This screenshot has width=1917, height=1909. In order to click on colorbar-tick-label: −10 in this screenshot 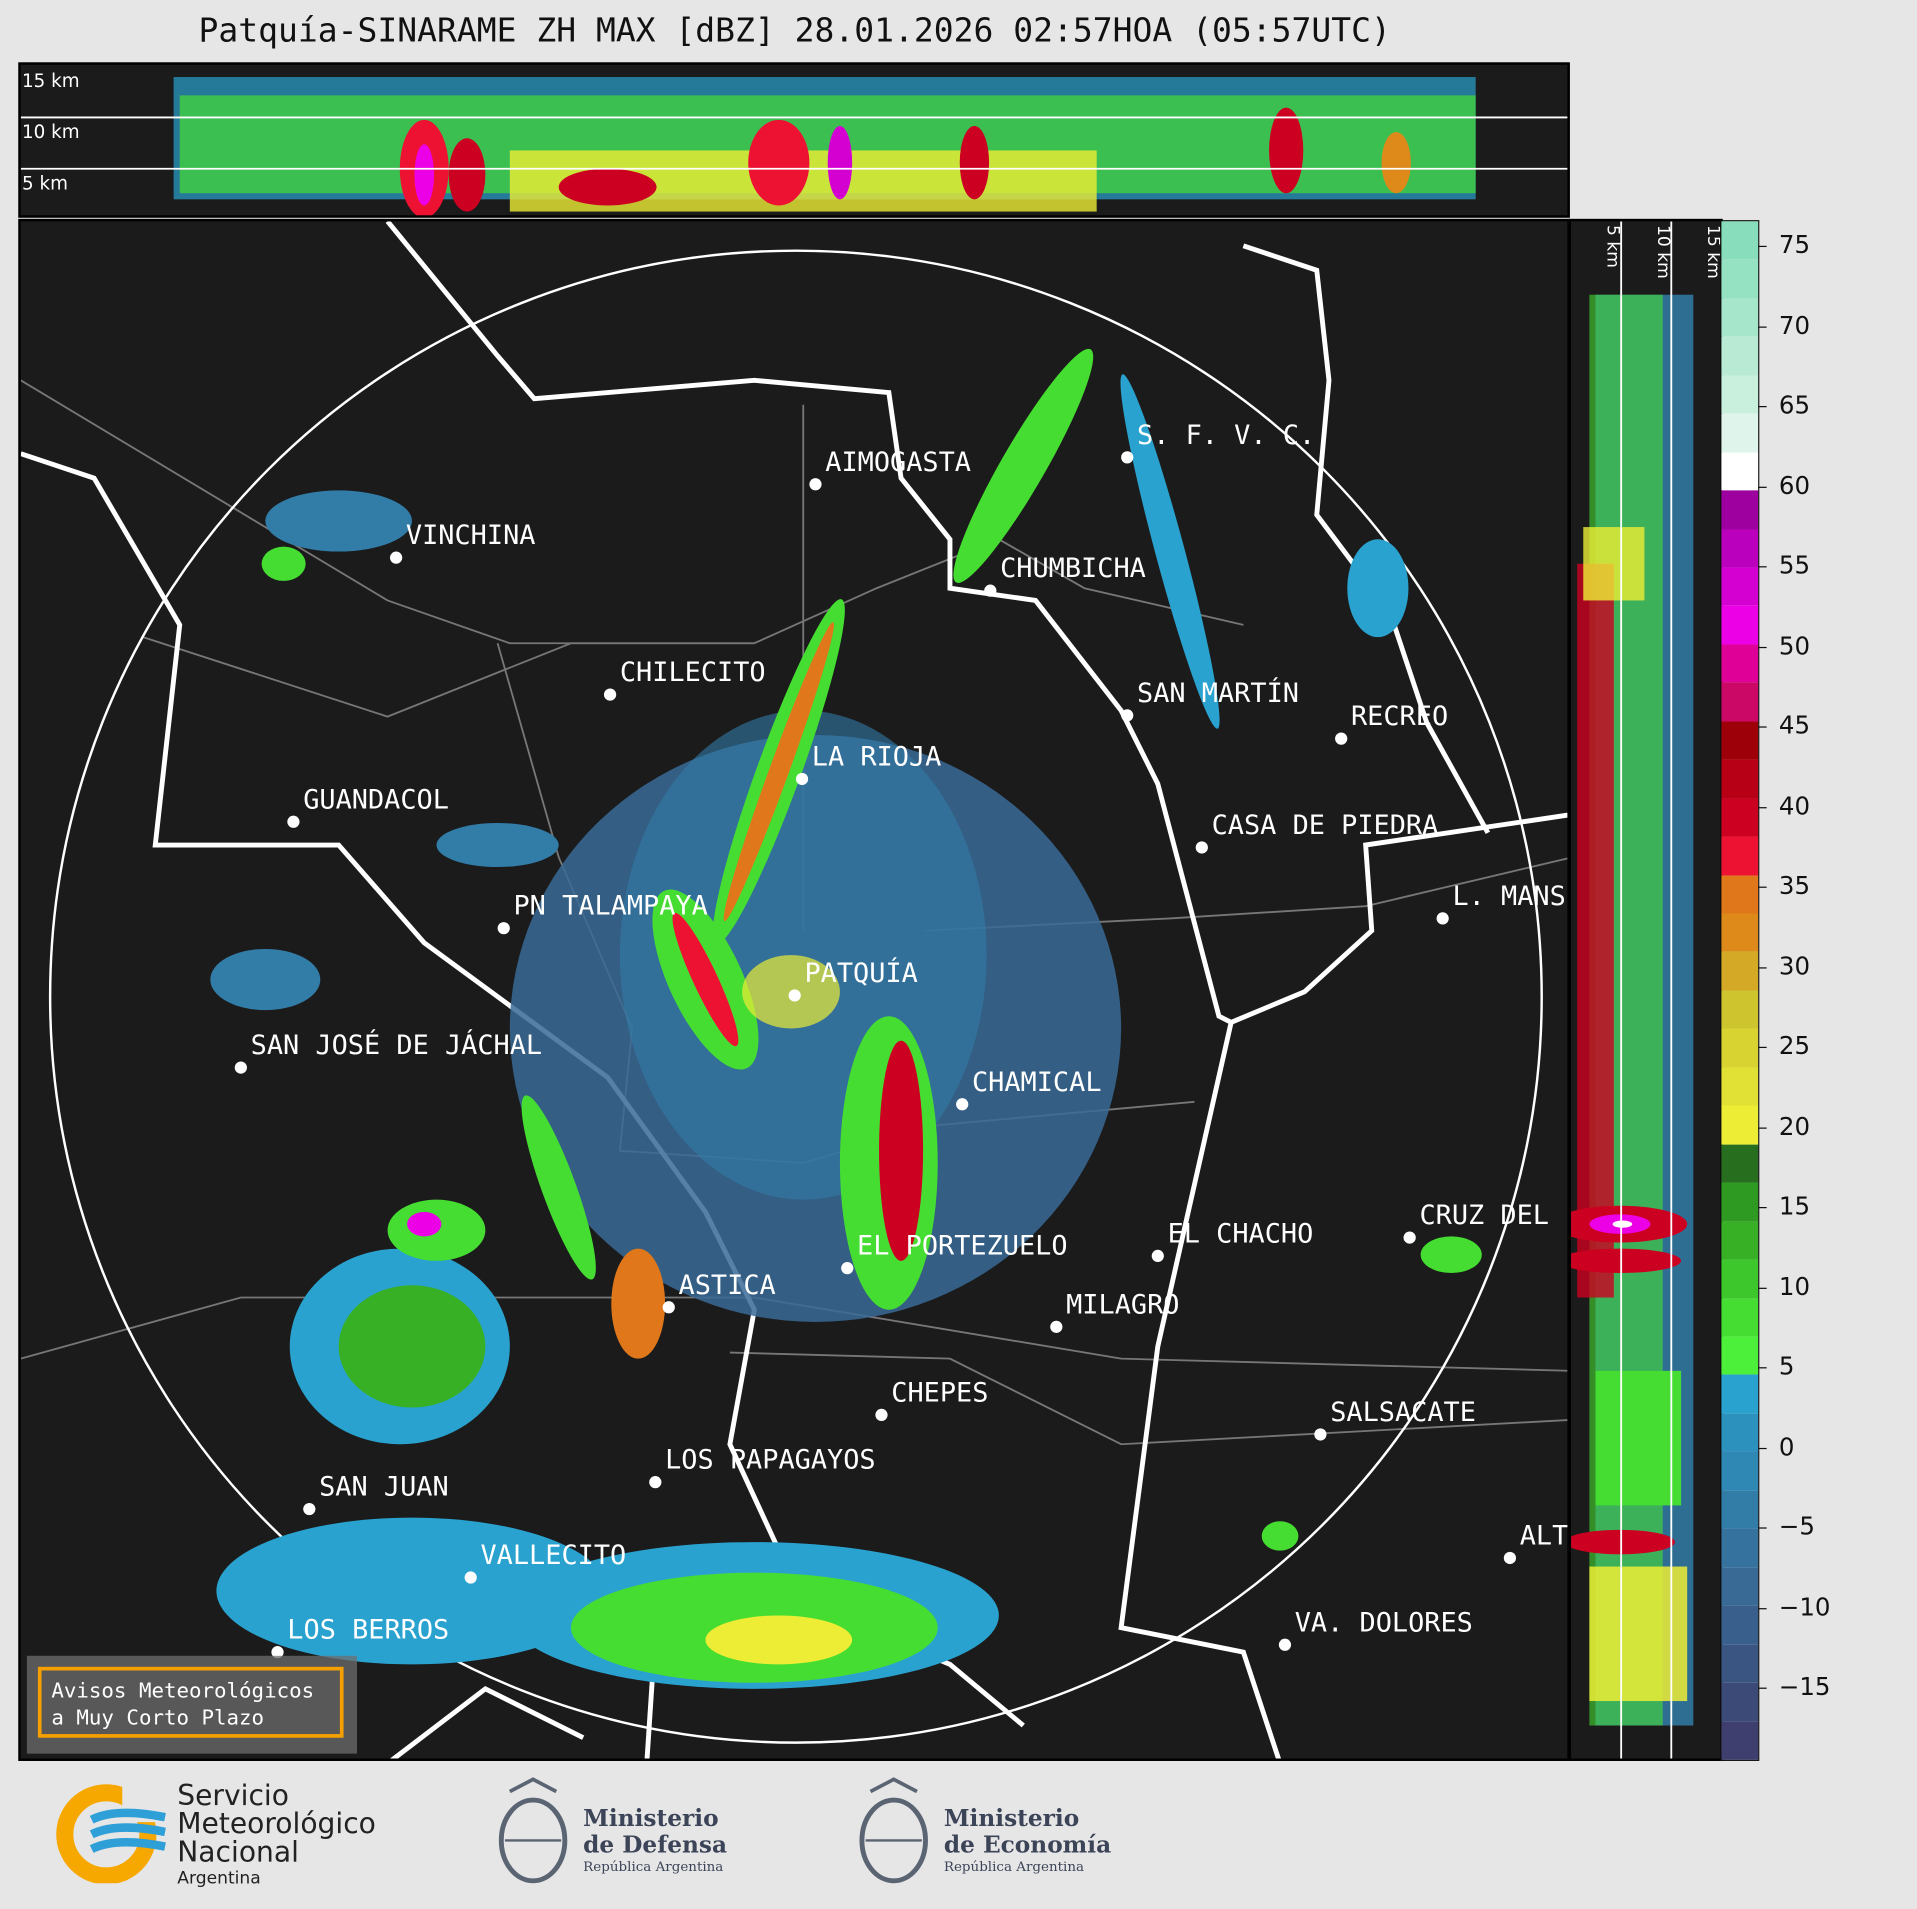, I will do `click(1804, 1606)`.